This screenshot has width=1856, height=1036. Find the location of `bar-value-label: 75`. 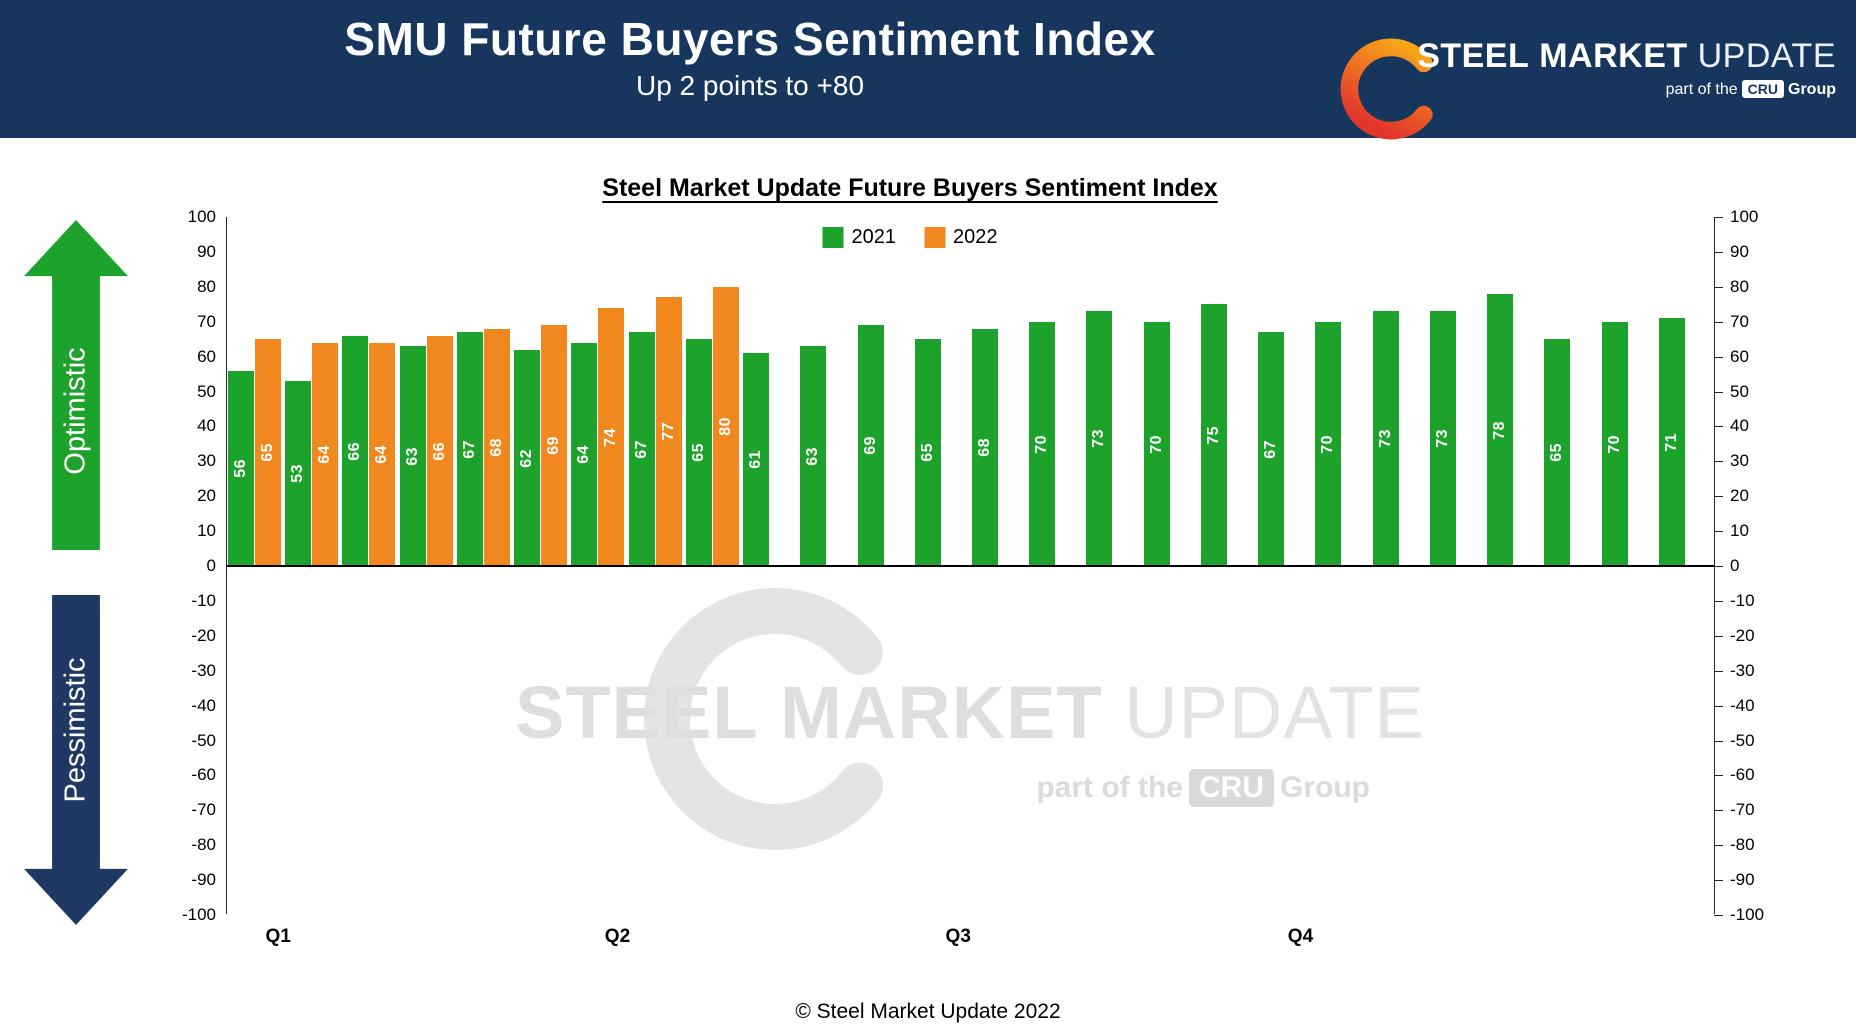

bar-value-label: 75 is located at coordinates (1213, 435).